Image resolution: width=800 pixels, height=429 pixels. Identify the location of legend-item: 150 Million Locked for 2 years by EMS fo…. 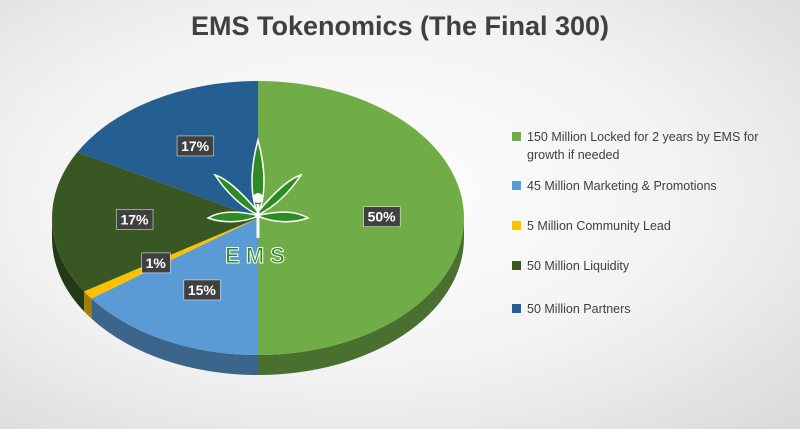
(652, 146).